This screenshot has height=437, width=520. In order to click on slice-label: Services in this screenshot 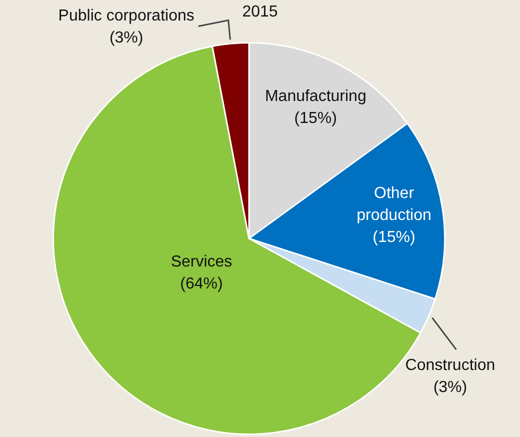, I will do `click(201, 261)`.